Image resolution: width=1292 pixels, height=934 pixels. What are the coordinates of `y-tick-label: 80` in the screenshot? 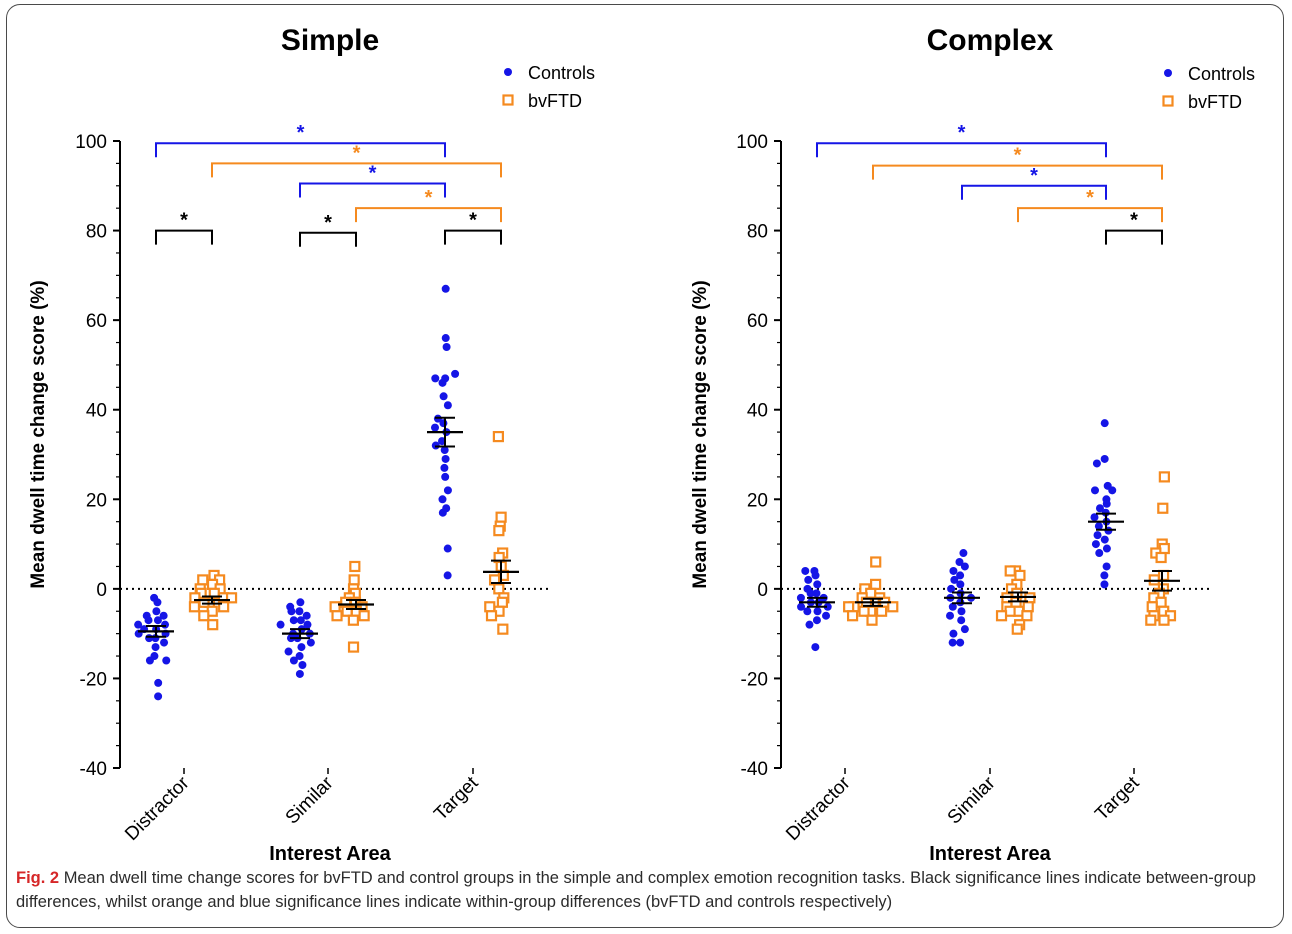 It's located at (757, 232).